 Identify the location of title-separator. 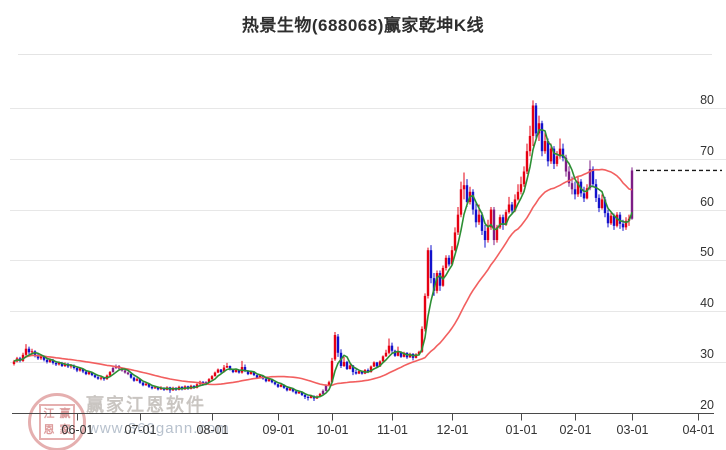
(365, 54).